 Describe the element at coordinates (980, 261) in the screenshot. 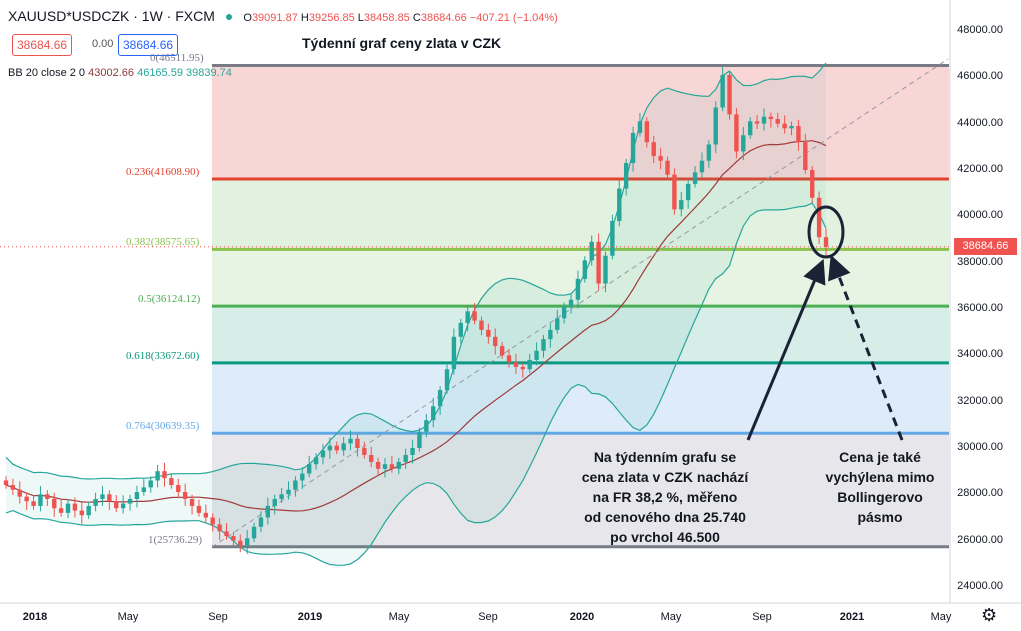

I see `y-tick-label: 38000.00` at that location.